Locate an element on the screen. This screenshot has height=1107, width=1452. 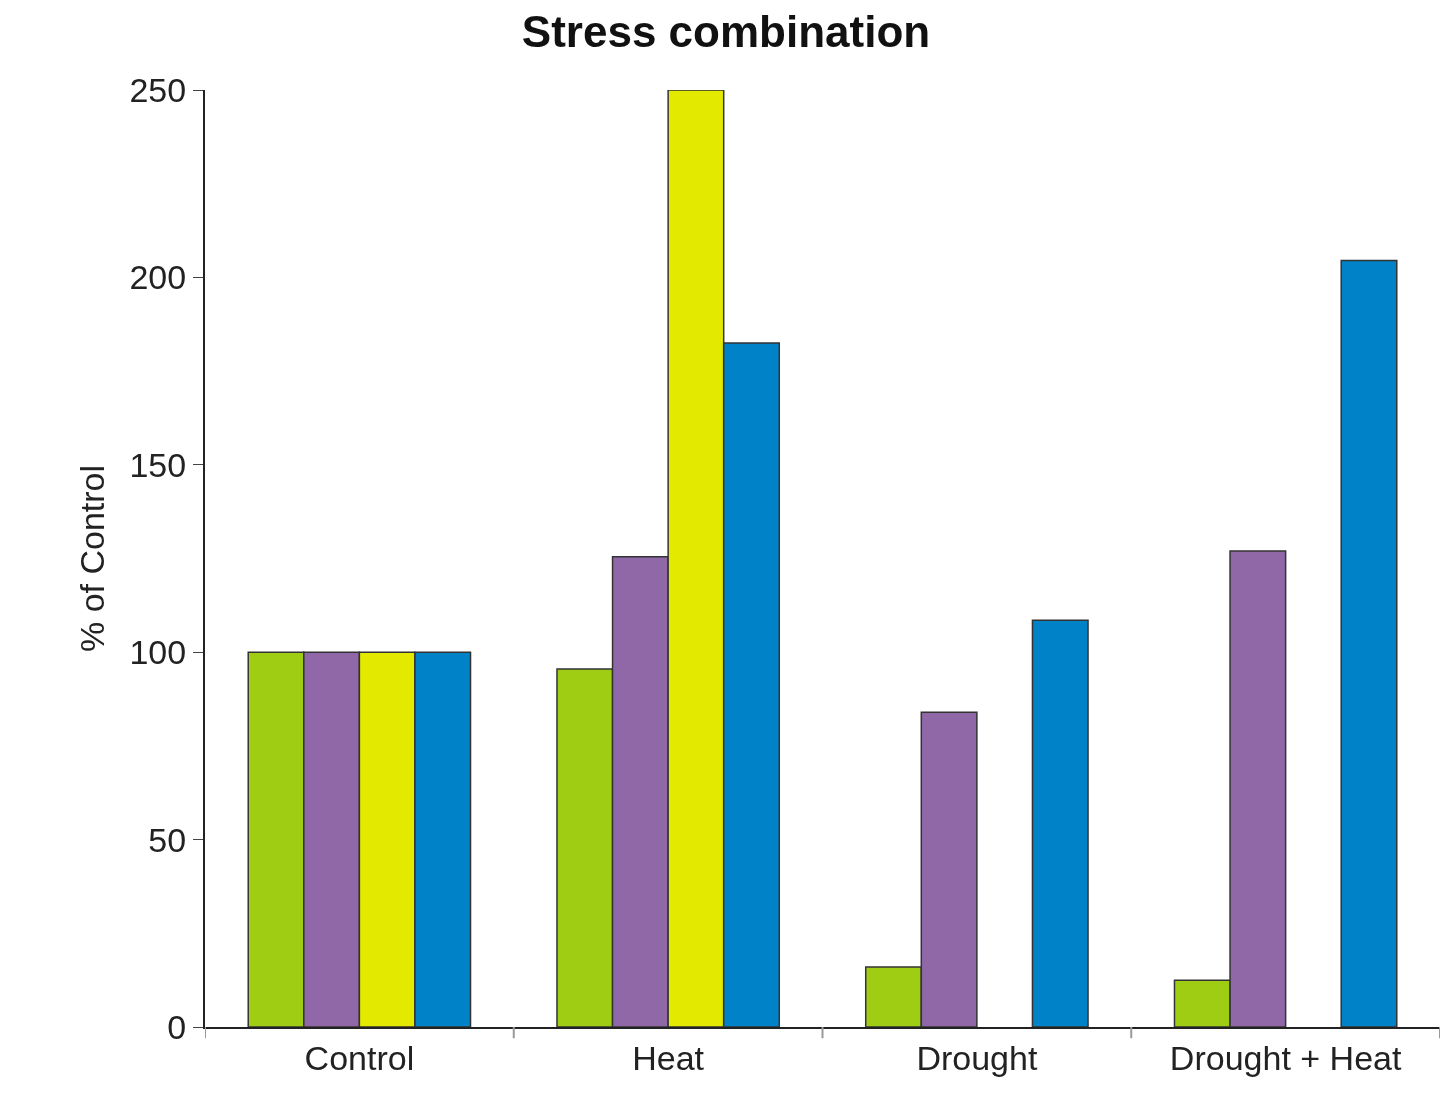
x-tick-label: Drought is located at coordinates (977, 1057).